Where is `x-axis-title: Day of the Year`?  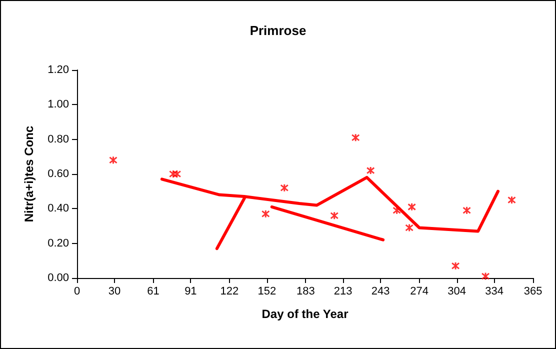
x-axis-title: Day of the Year is located at coordinates (305, 314).